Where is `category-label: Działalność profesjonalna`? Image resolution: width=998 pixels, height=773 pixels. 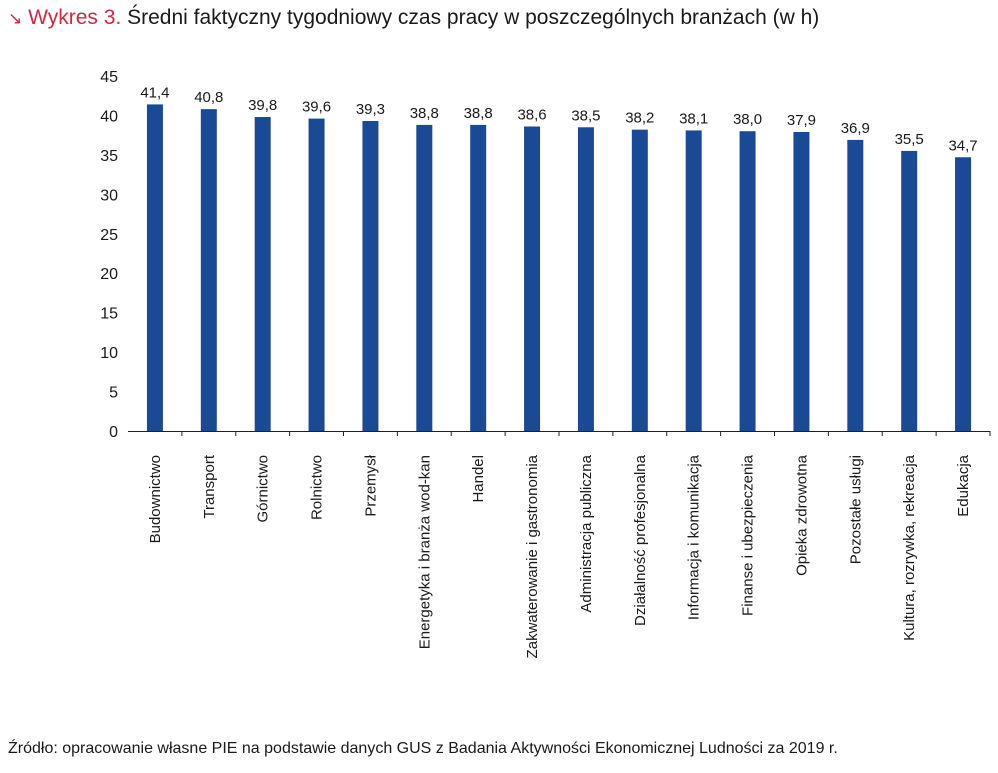 category-label: Działalność profesjonalna is located at coordinates (640, 540).